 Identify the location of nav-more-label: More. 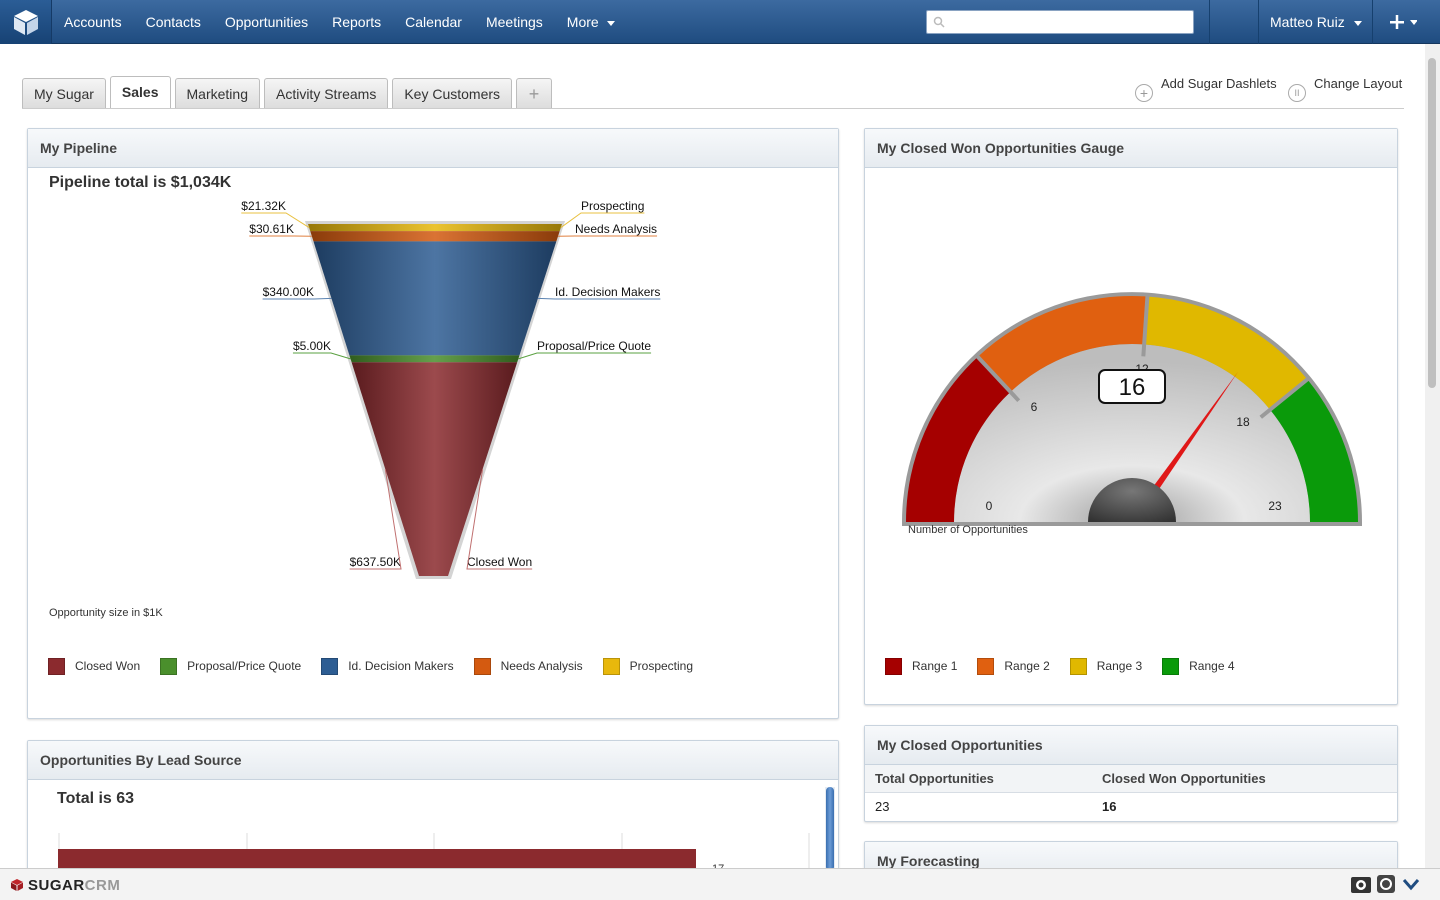
(582, 22).